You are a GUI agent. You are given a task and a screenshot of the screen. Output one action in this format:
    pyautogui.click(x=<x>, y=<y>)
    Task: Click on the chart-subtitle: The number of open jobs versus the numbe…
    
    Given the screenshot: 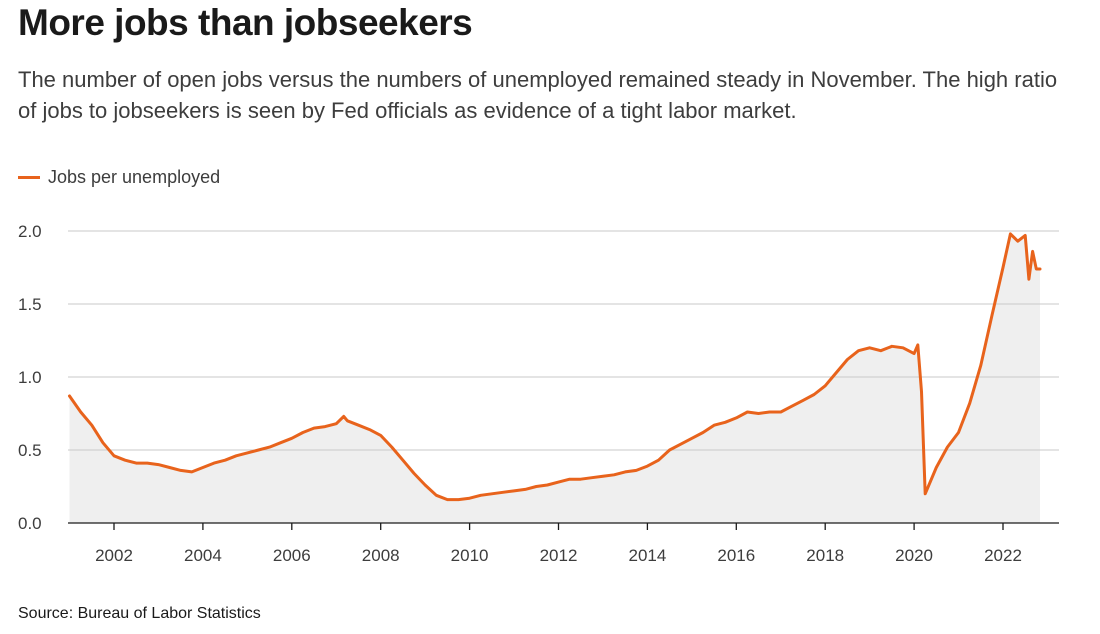 What is the action you would take?
    pyautogui.click(x=538, y=95)
    